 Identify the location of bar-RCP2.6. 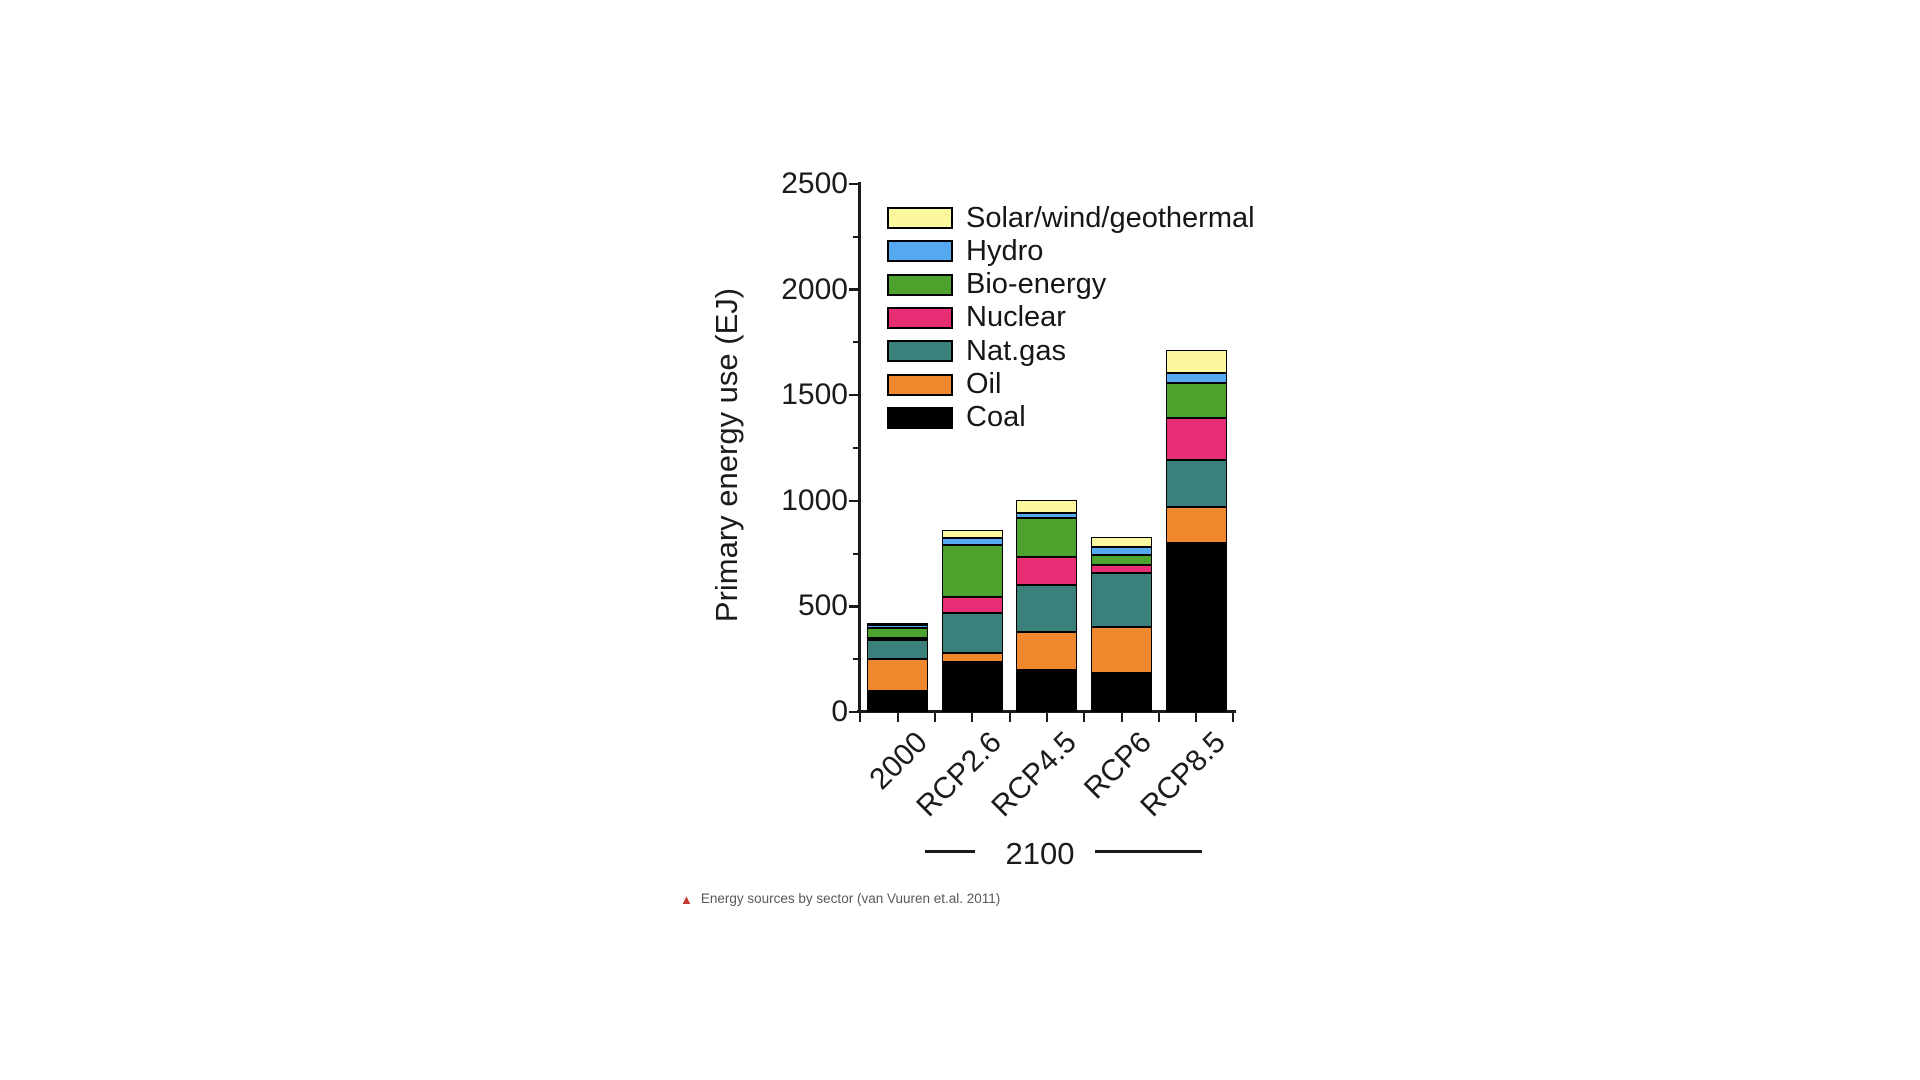
(972, 621).